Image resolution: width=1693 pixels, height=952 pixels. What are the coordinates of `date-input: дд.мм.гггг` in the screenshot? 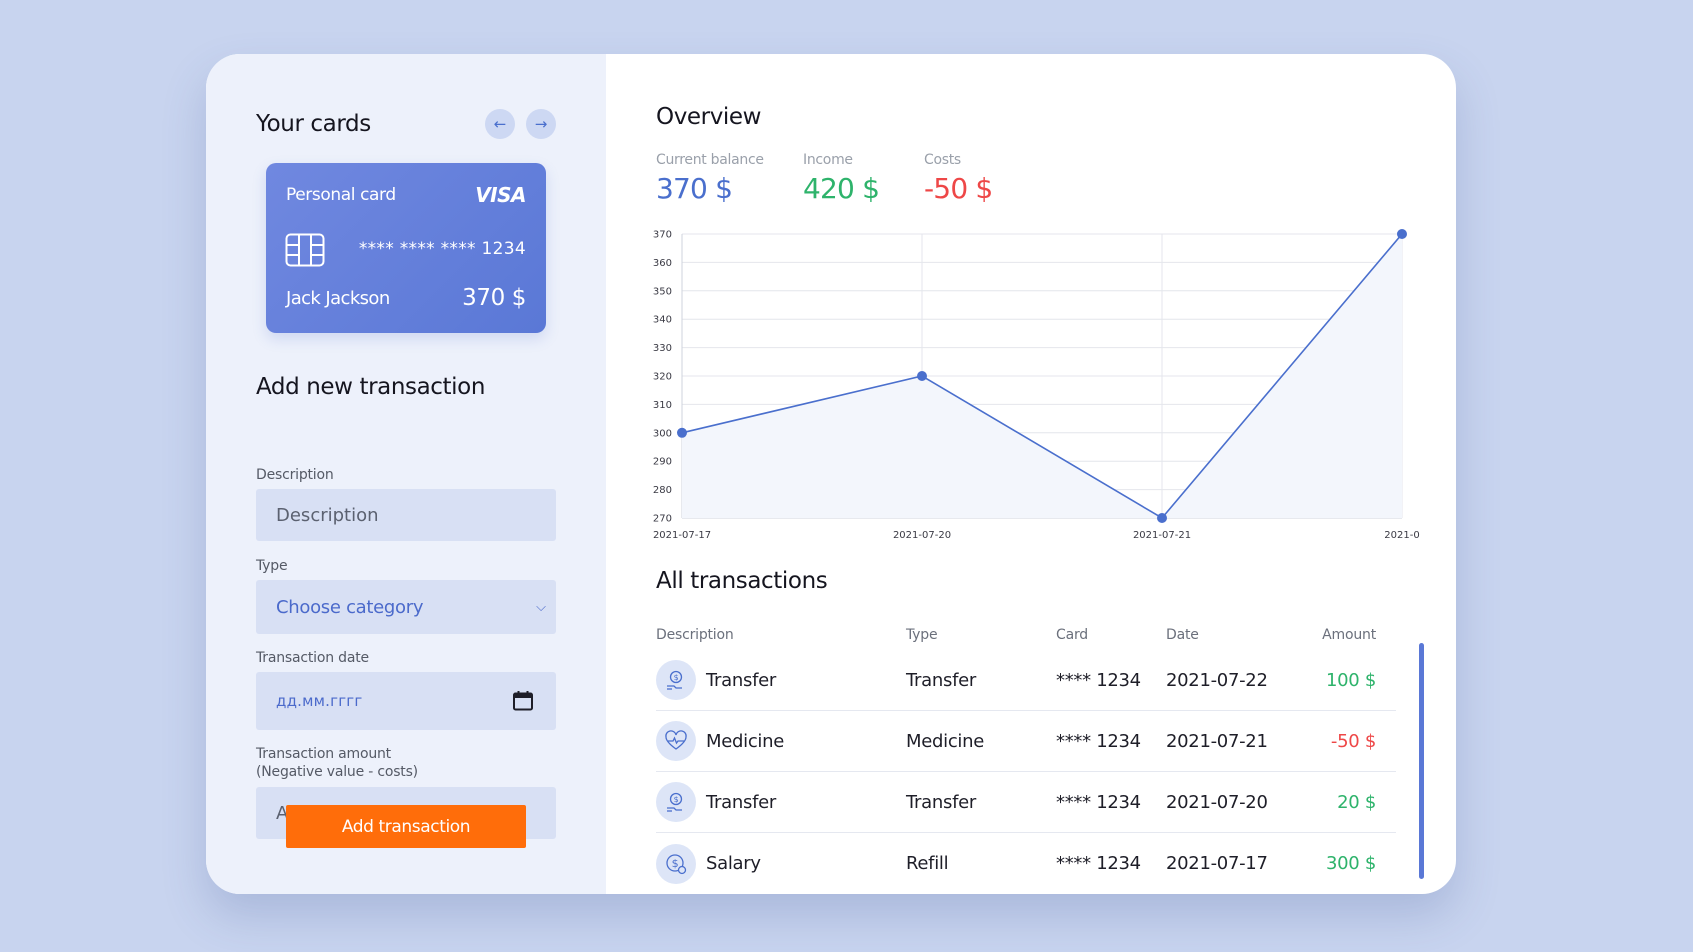 It's located at (406, 701).